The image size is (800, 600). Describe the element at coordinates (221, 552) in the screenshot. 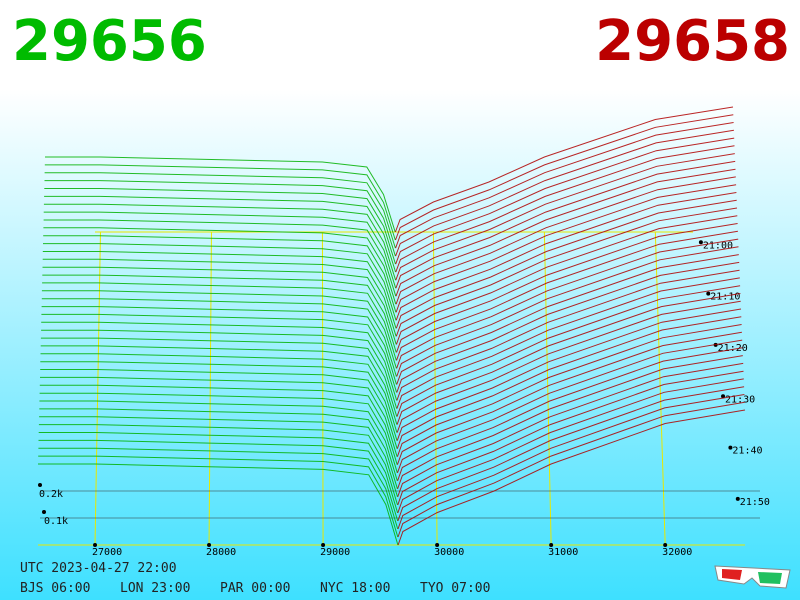

I see `x-tick-label: 28000` at that location.